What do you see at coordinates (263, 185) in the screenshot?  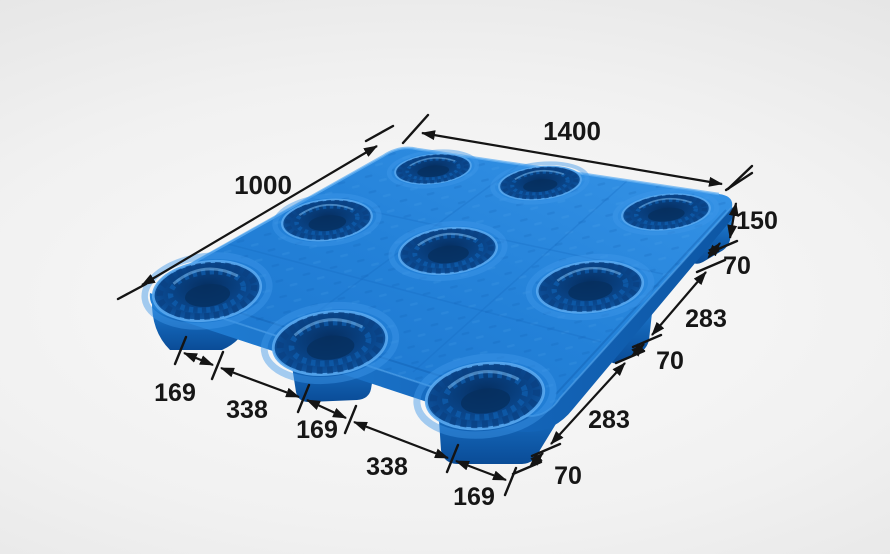 I see `dim-label-width: 1000` at bounding box center [263, 185].